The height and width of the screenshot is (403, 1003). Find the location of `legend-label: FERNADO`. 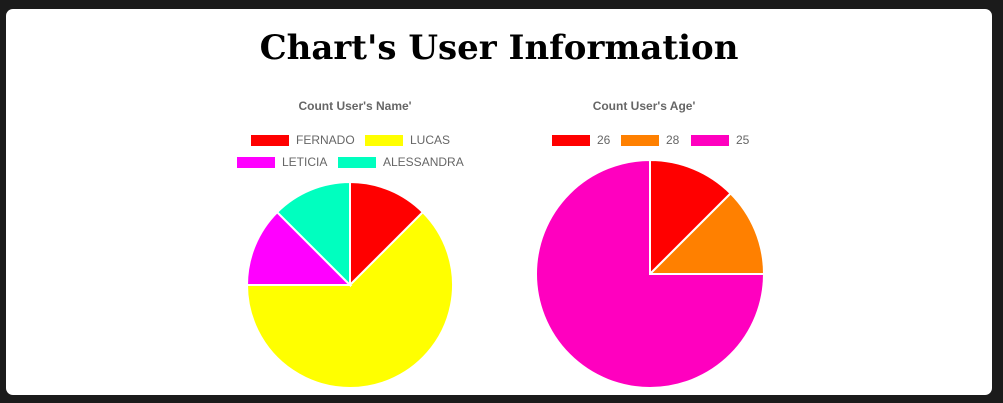

legend-label: FERNADO is located at coordinates (325, 140).